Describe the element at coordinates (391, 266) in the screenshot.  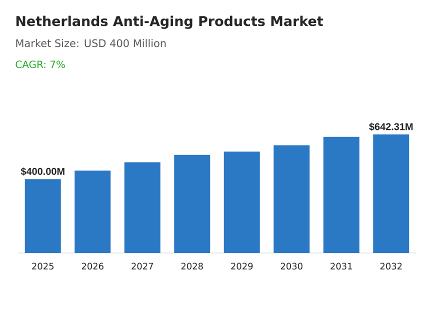
I see `x-tick-label: 2032` at that location.